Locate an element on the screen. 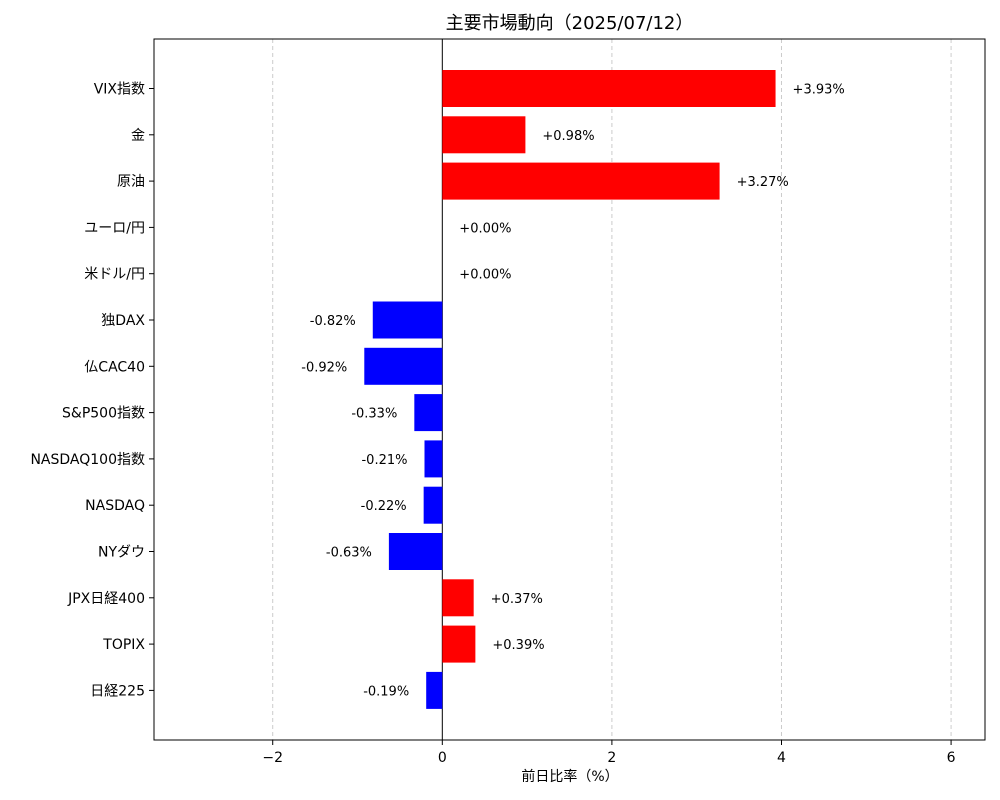 The width and height of the screenshot is (1000, 800). category-label: NASDAQ is located at coordinates (115, 506).